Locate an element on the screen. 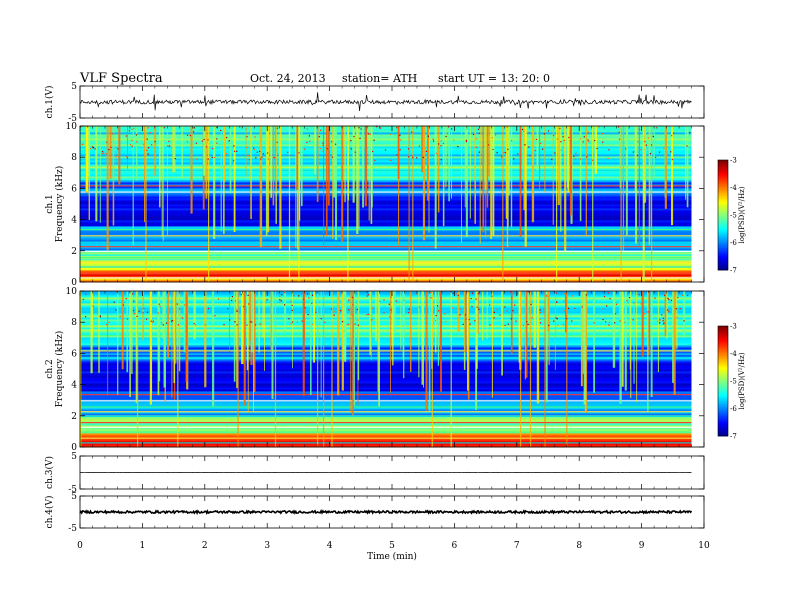 This screenshot has height=612, width=792. colorbar-frame is located at coordinates (723, 381).